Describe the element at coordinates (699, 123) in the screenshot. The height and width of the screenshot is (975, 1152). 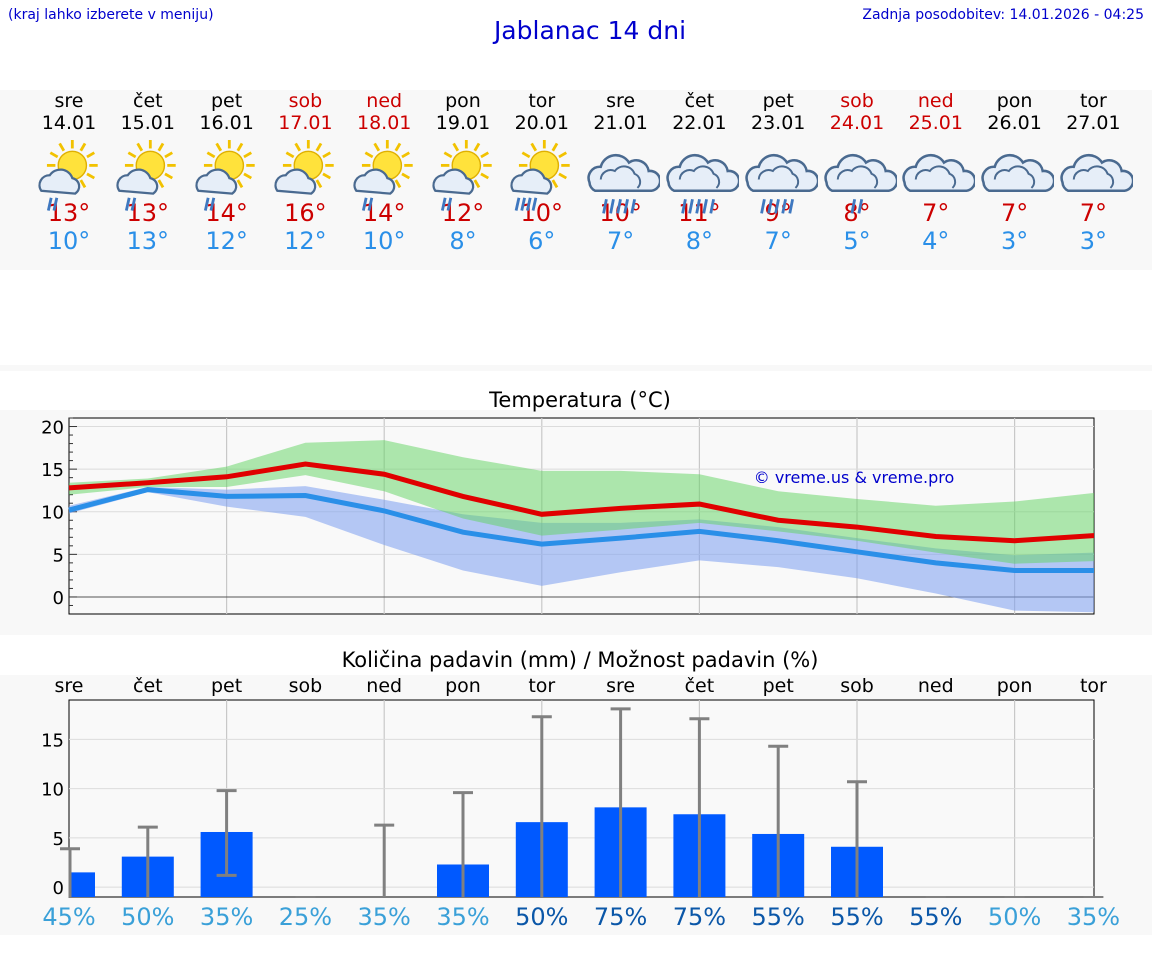
I see `day-date: 22.01` at that location.